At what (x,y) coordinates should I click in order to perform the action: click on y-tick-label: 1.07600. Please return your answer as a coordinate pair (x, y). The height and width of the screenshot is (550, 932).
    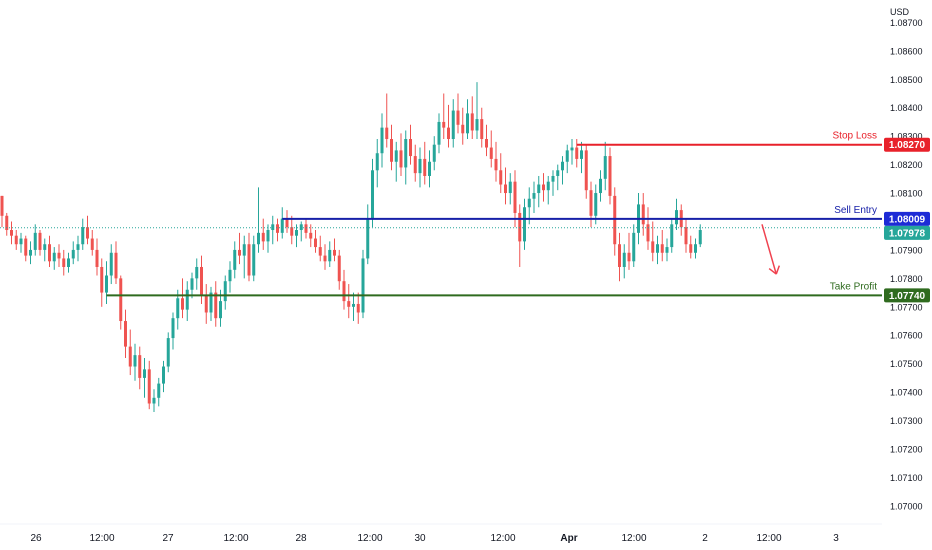
    Looking at the image, I should click on (906, 336).